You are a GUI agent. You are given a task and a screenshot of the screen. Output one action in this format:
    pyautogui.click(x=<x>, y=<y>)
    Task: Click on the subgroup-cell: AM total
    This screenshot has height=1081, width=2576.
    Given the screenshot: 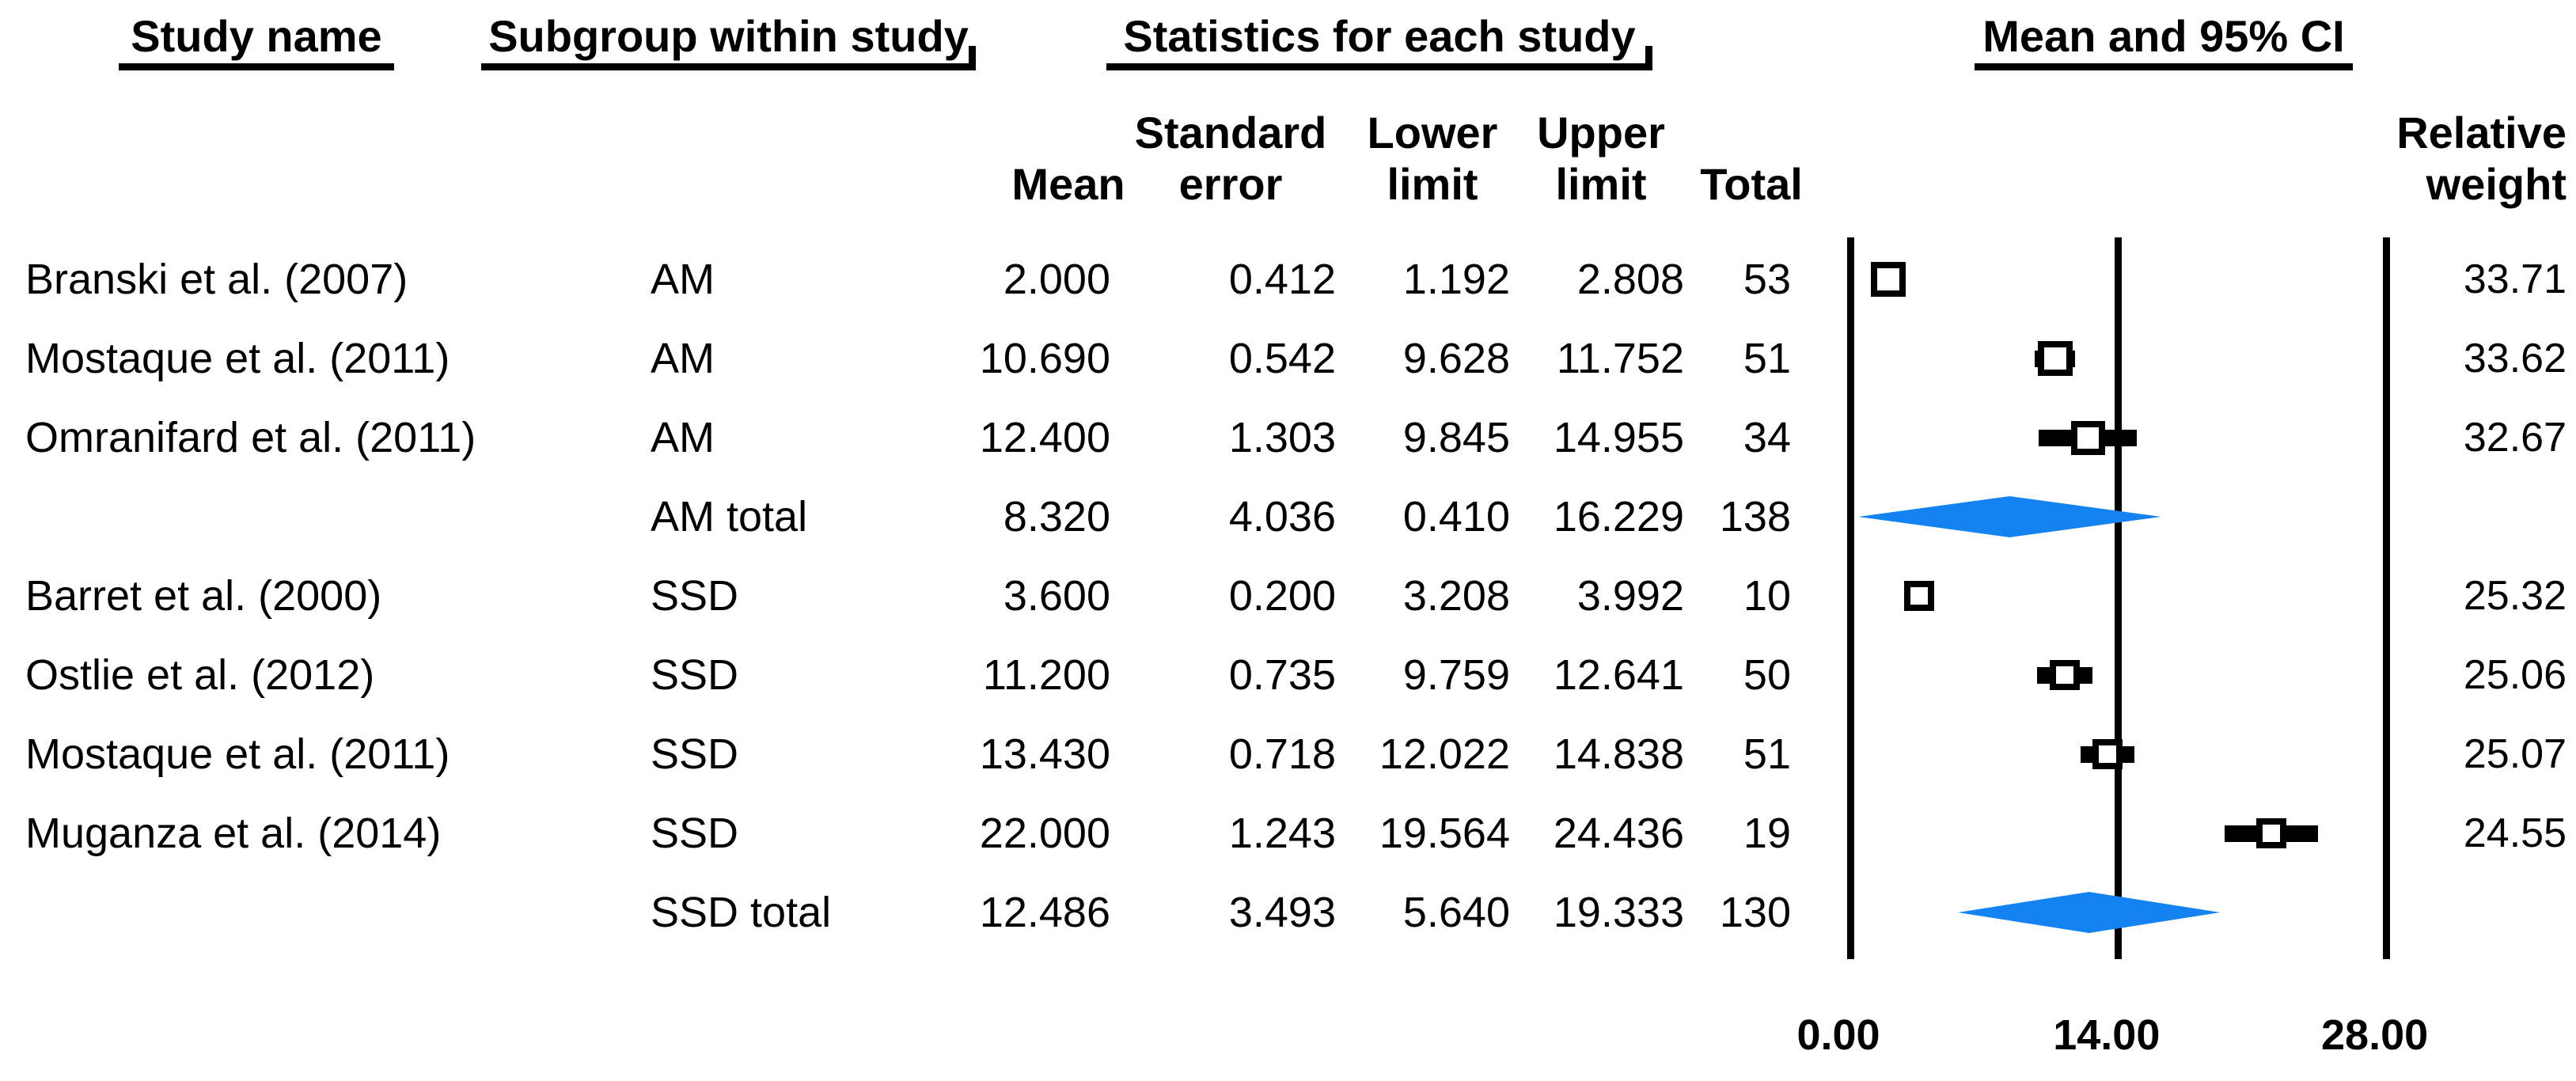 What is the action you would take?
    pyautogui.click(x=729, y=516)
    